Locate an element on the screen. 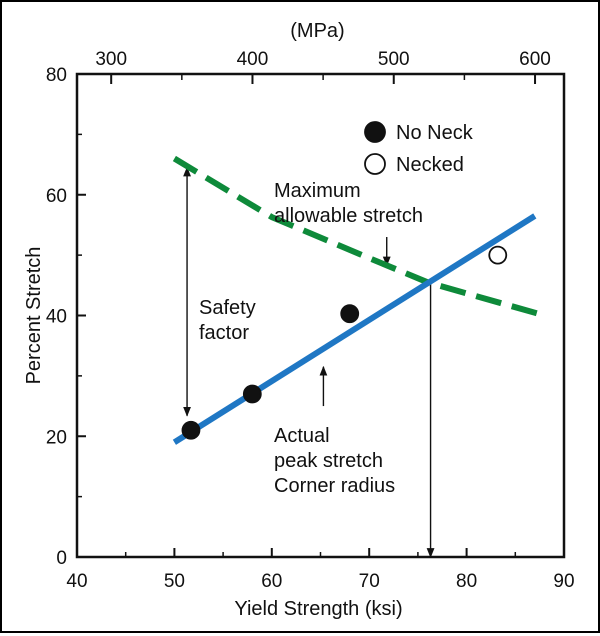  y-tick-label: 20 is located at coordinates (56, 437).